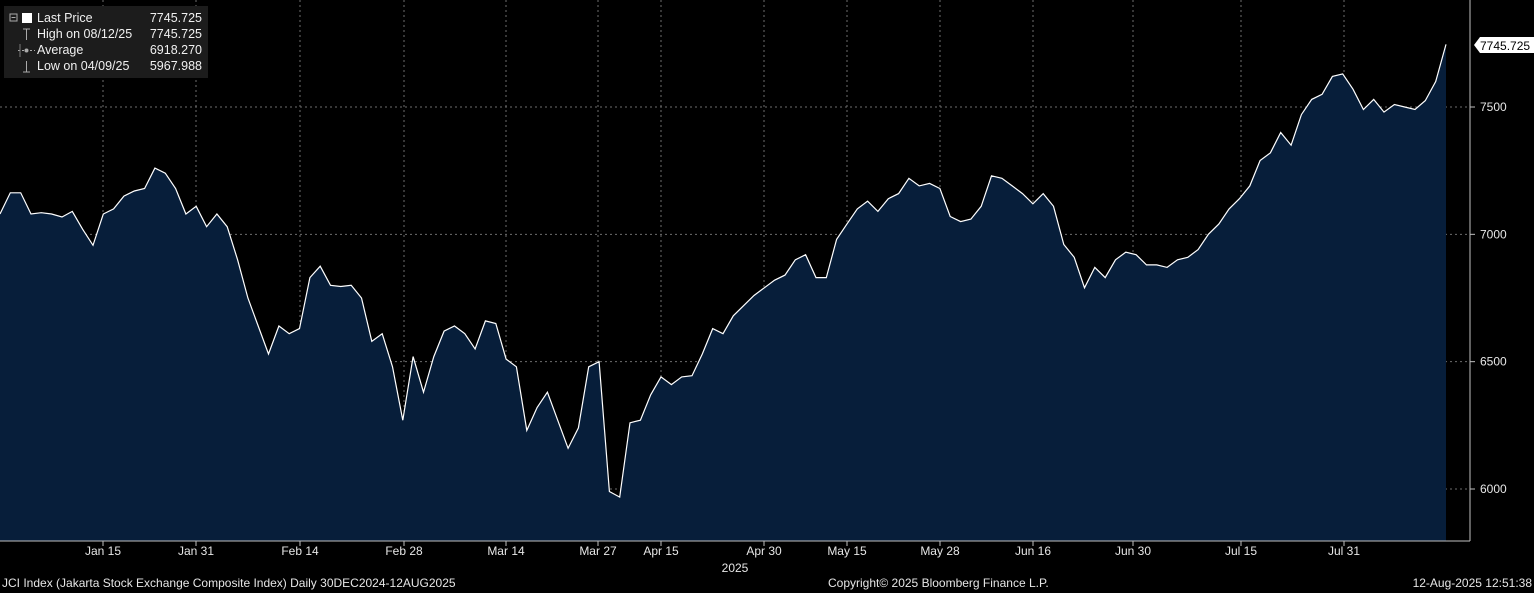  Describe the element at coordinates (65, 18) in the screenshot. I see `legend-last-price-label: Last Price` at that location.